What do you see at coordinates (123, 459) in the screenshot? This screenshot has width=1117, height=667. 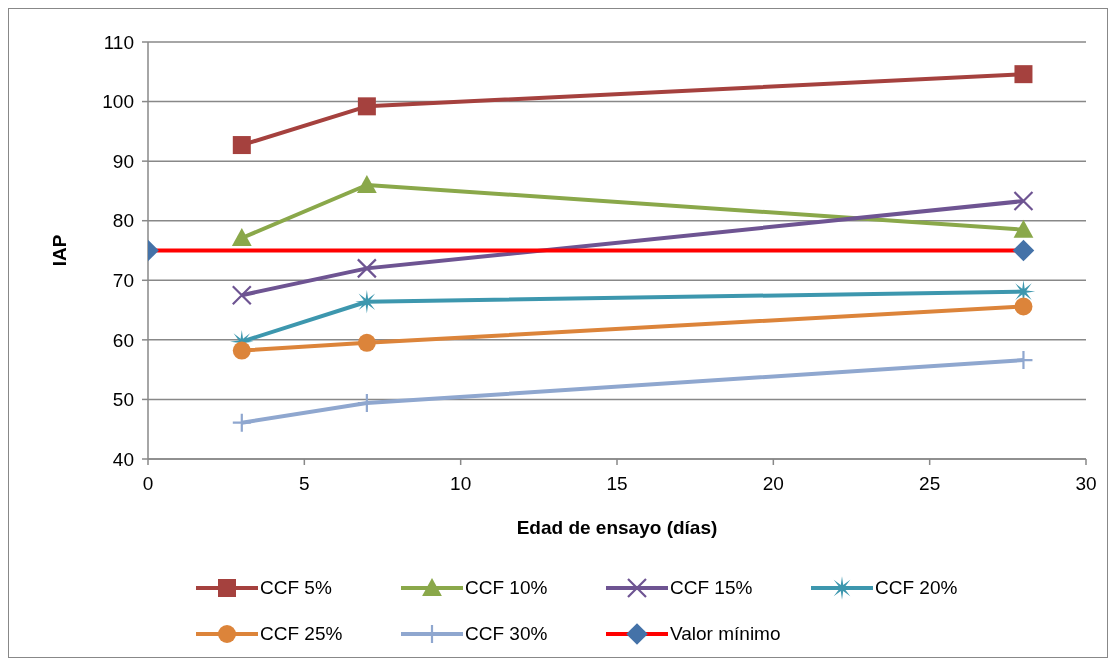 I see `y-tick-label: 40` at bounding box center [123, 459].